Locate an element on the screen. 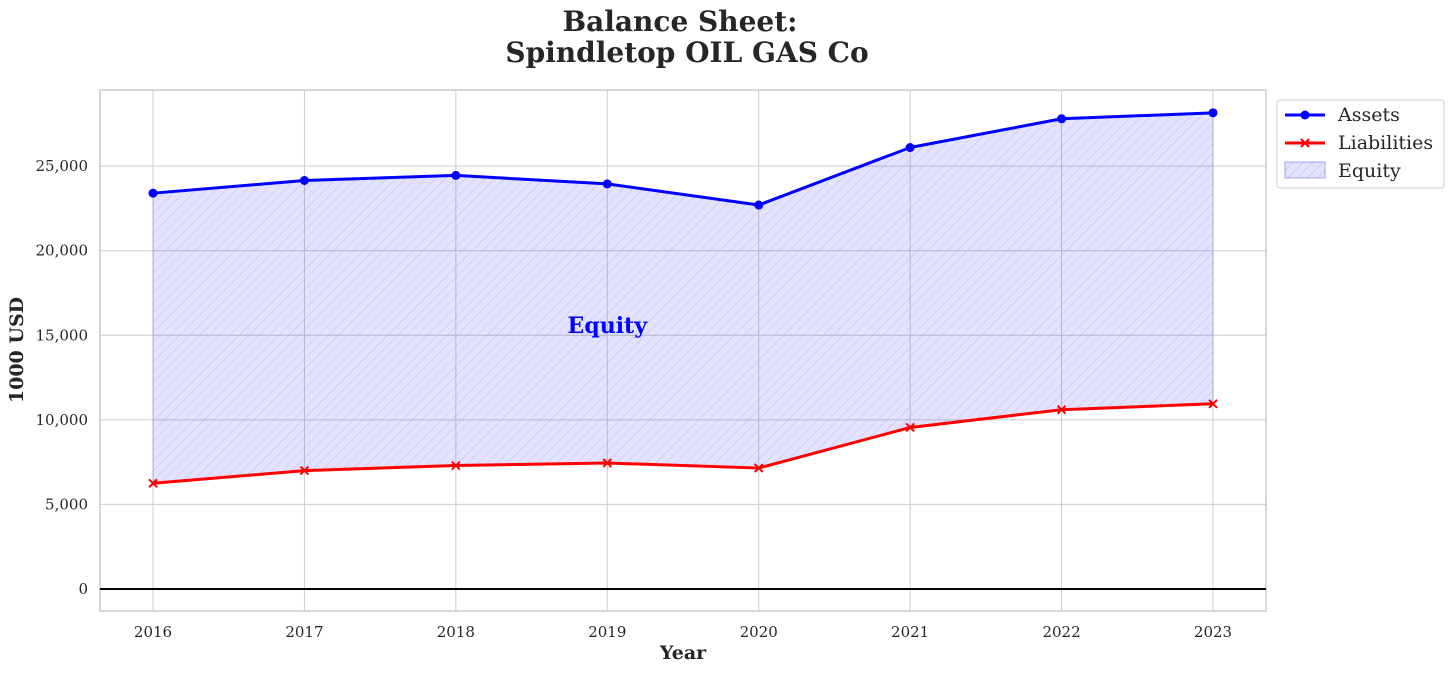 Image resolution: width=1453 pixels, height=673 pixels. x-tick-label: 2018 is located at coordinates (456, 632).